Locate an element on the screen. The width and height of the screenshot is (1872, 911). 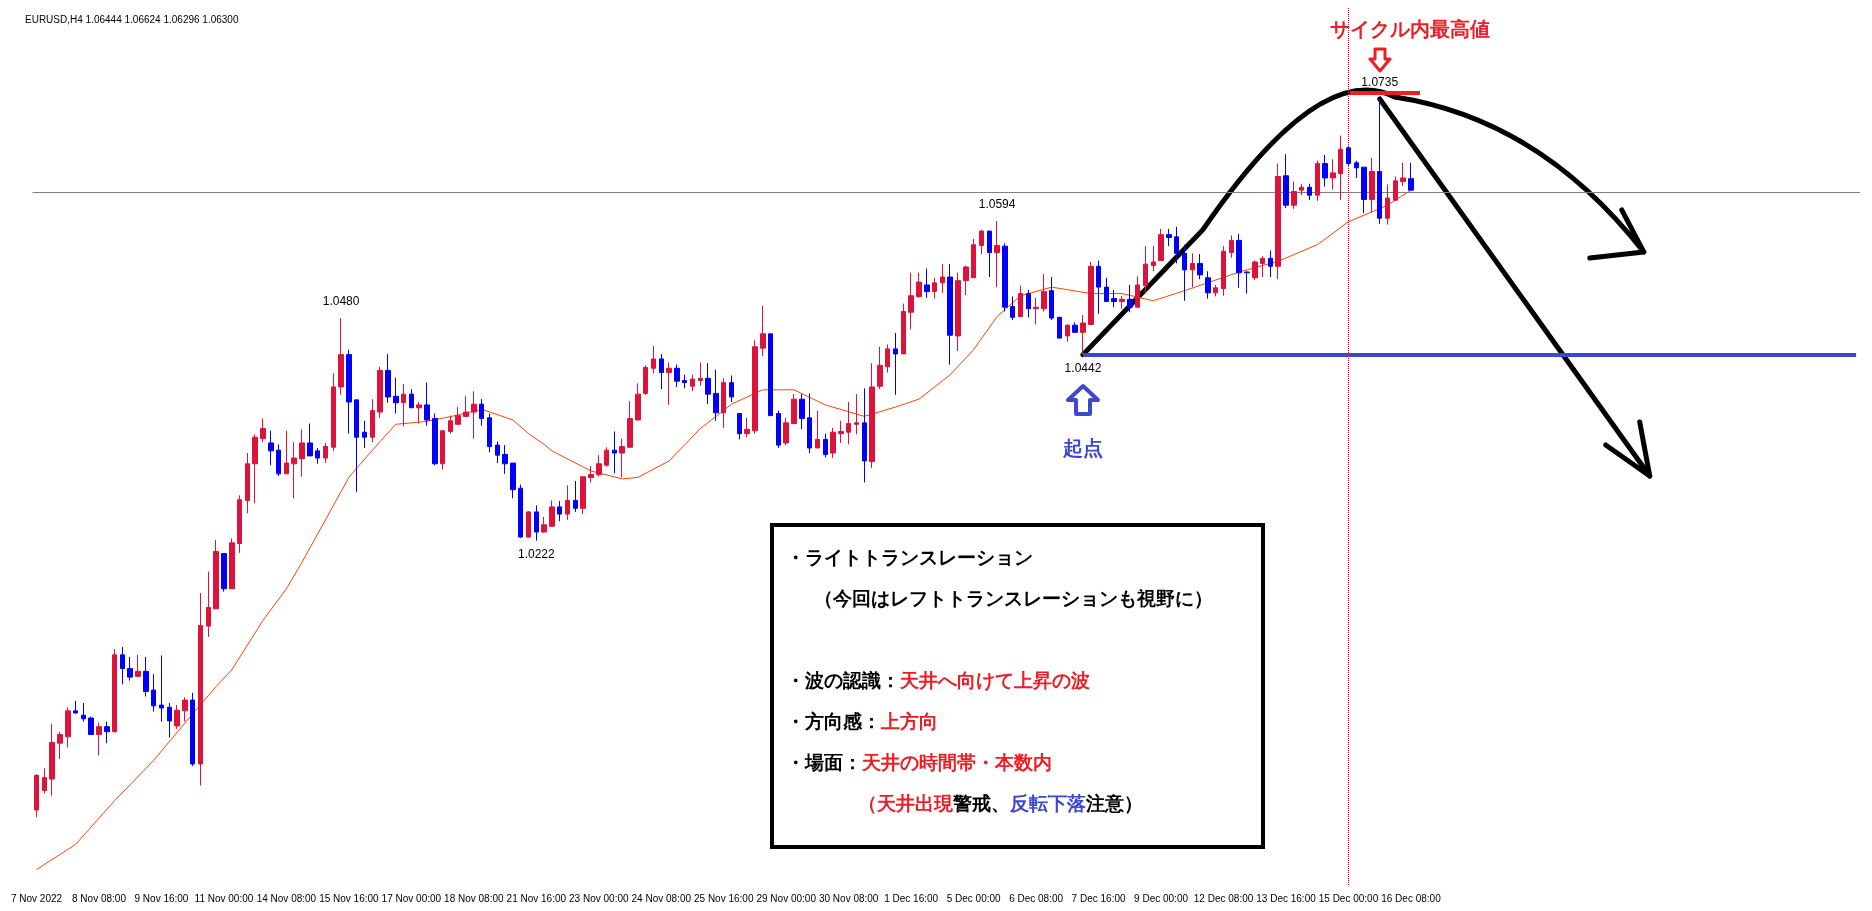
x-tick-label: 12 Dec 08:00 is located at coordinates (1223, 898).